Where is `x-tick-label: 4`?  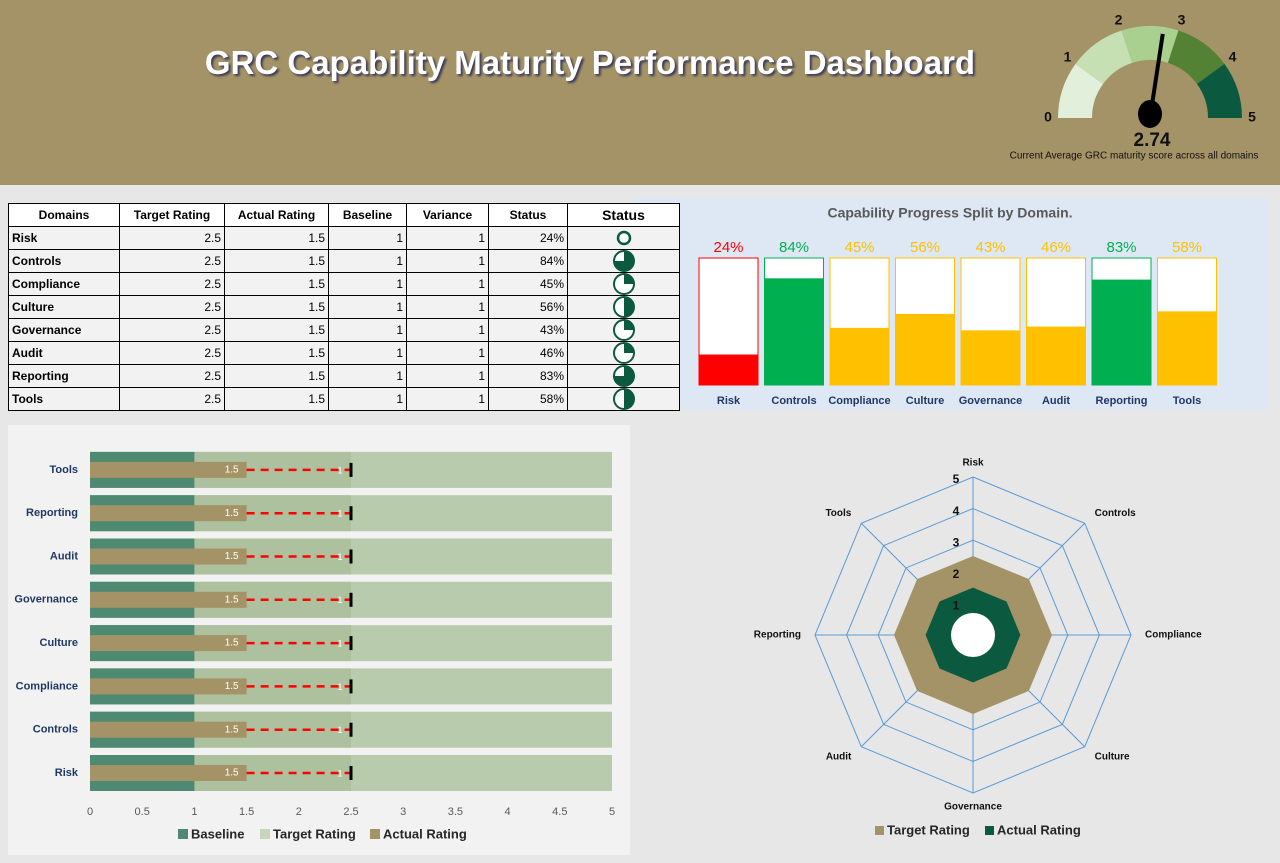 x-tick-label: 4 is located at coordinates (508, 812).